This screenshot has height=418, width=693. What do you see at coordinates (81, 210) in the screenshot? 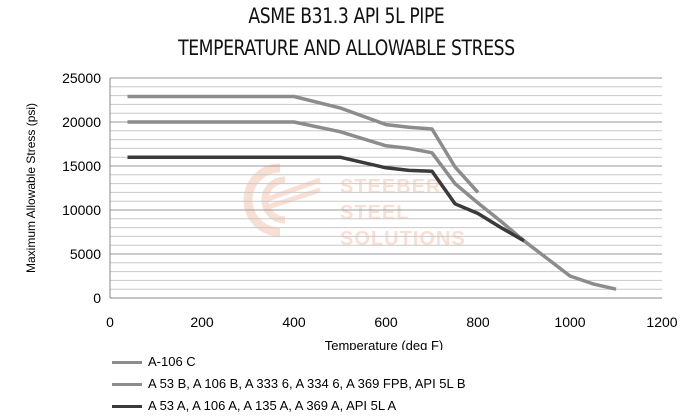
I see `y-tick-label: 10000` at bounding box center [81, 210].